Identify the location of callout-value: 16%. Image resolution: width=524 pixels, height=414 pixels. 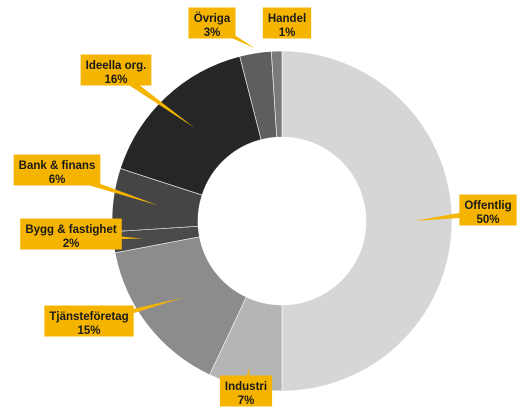
(115, 80).